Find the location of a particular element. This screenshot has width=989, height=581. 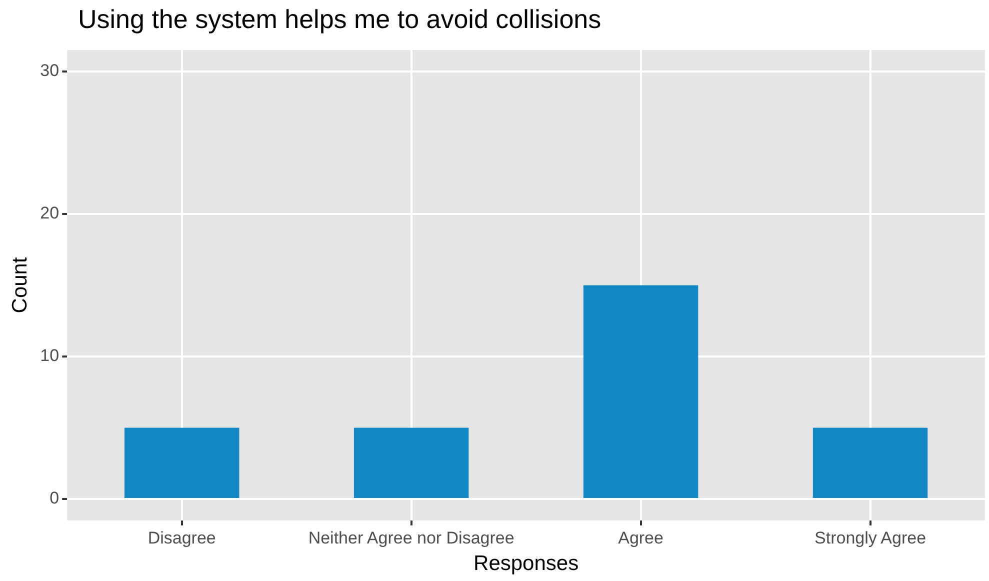

y-tick-label: 10 is located at coordinates (50, 356).